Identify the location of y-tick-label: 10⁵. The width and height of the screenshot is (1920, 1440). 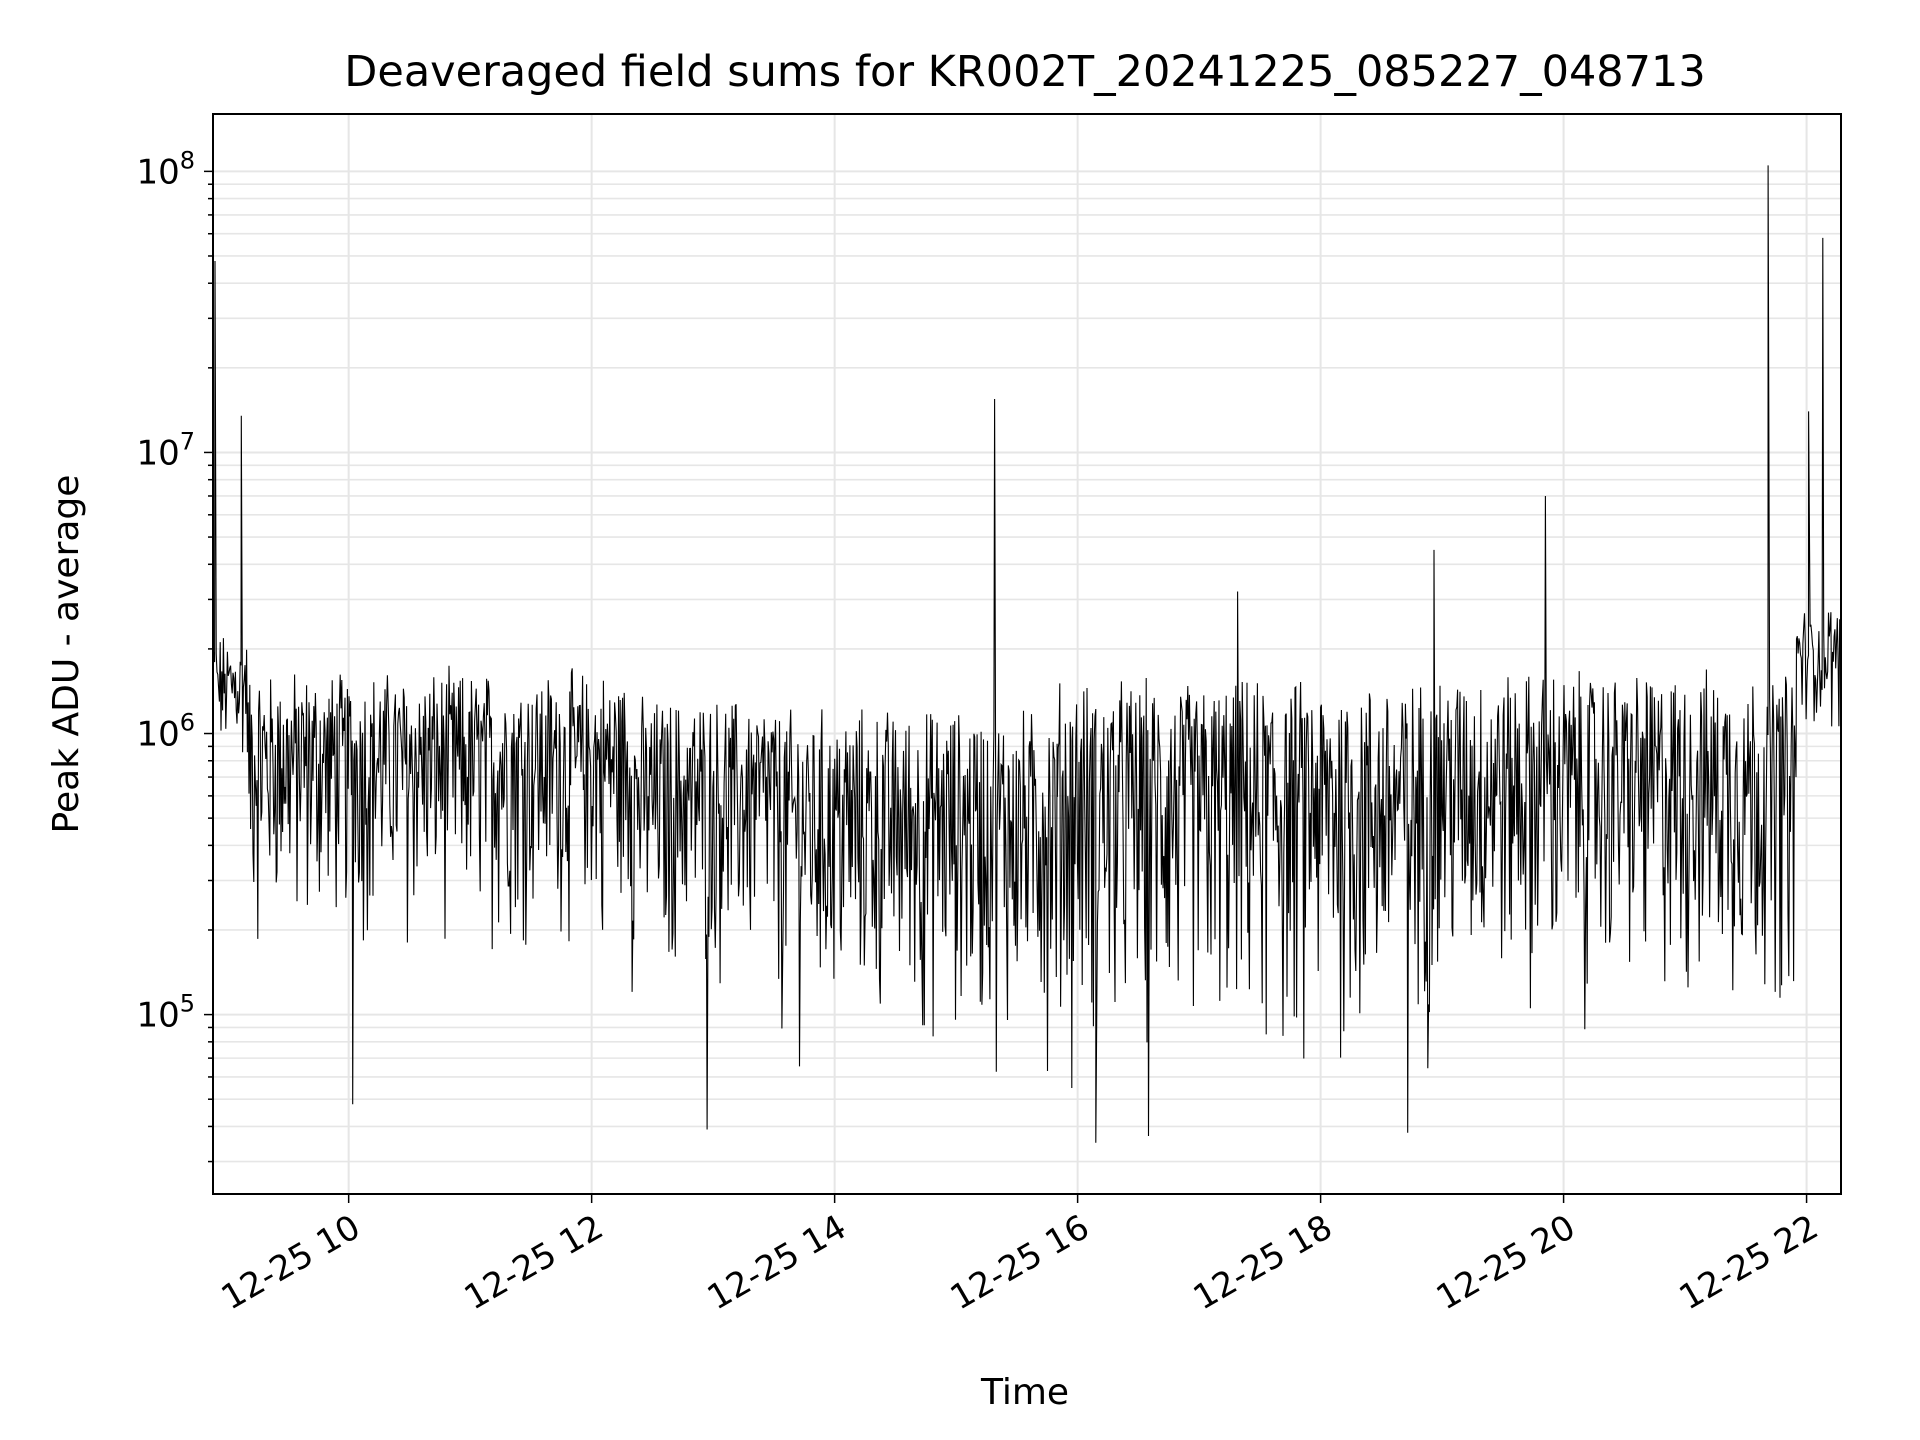
(165, 1013).